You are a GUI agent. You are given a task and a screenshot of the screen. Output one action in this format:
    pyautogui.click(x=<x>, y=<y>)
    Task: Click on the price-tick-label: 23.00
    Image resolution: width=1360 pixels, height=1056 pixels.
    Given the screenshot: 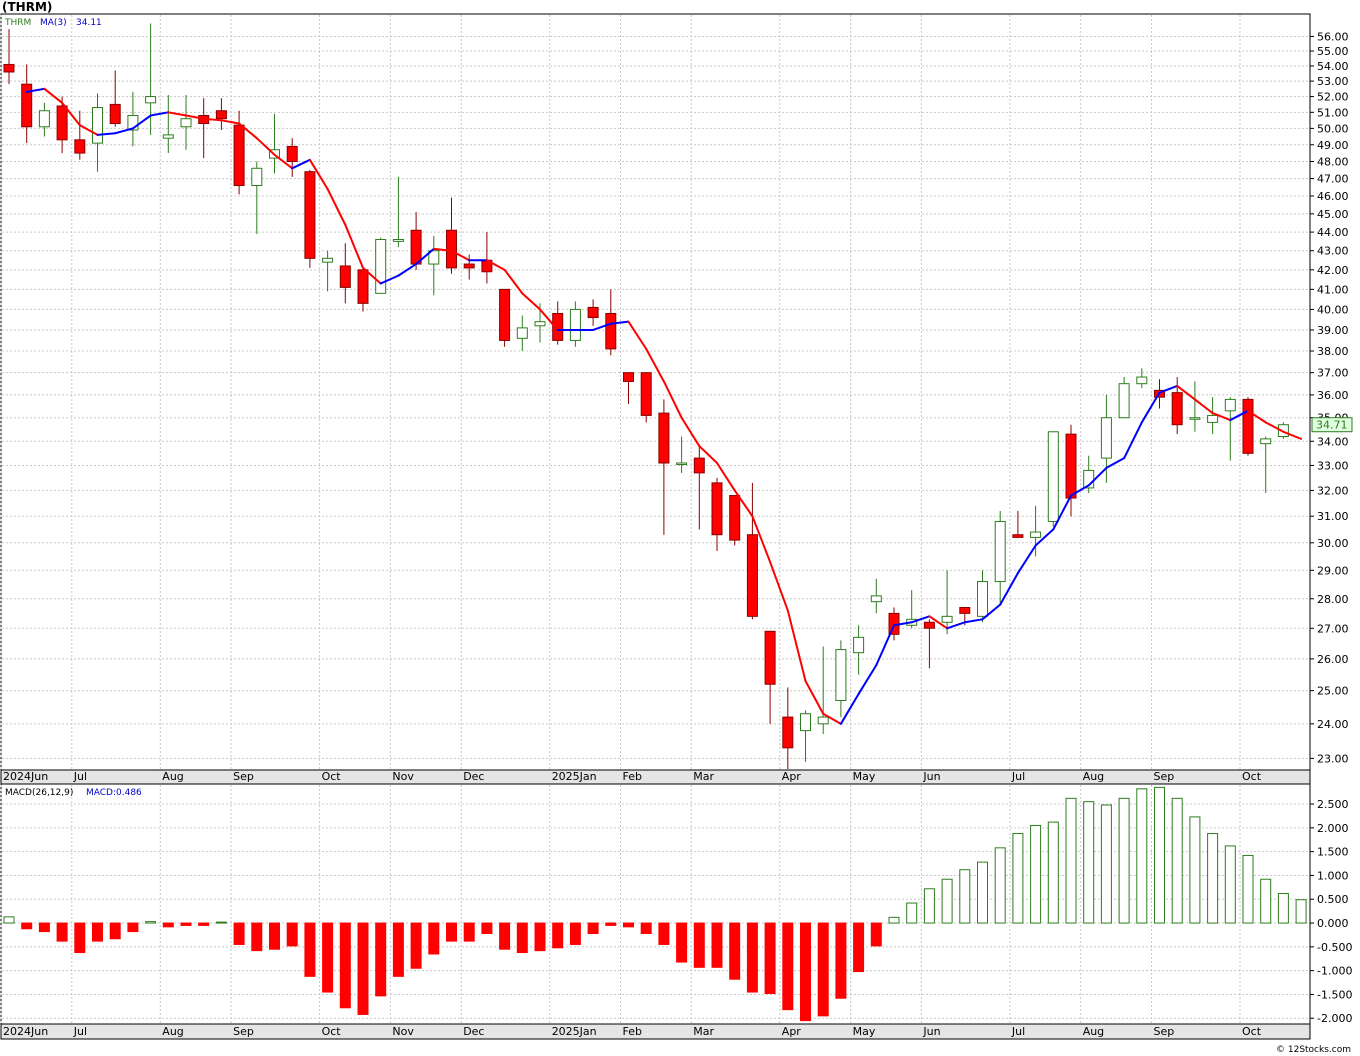 What is the action you would take?
    pyautogui.click(x=1333, y=758)
    